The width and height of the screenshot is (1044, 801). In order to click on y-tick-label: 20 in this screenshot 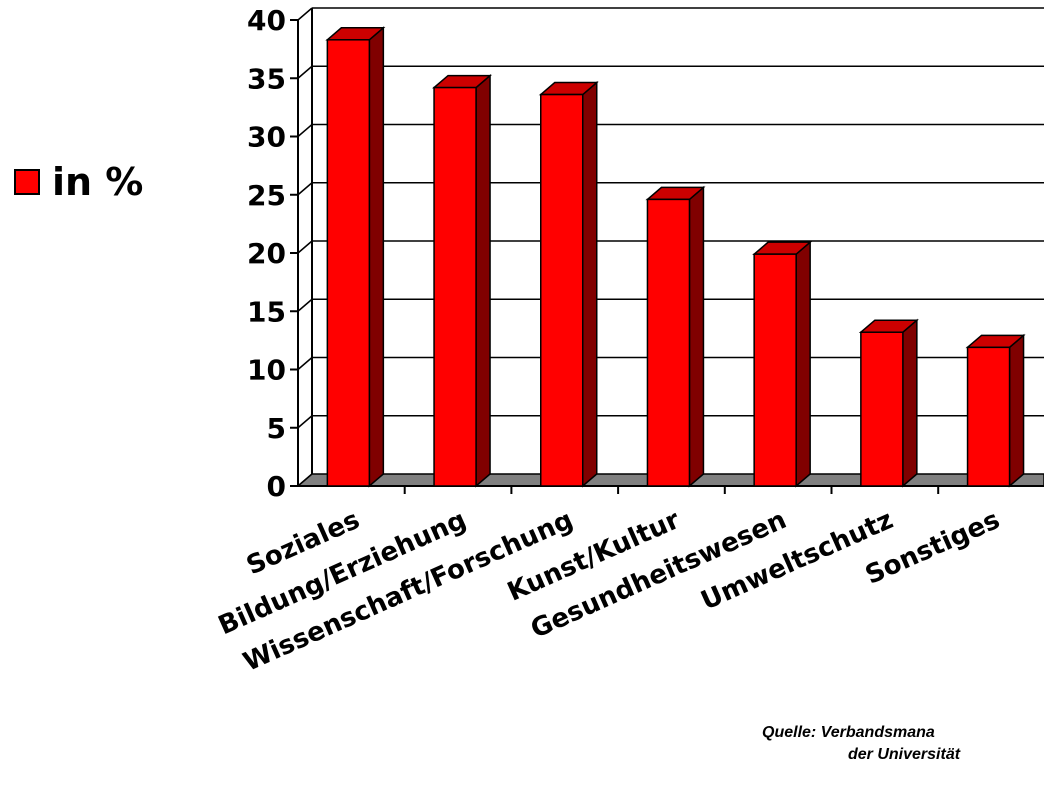, I will do `click(266, 253)`.